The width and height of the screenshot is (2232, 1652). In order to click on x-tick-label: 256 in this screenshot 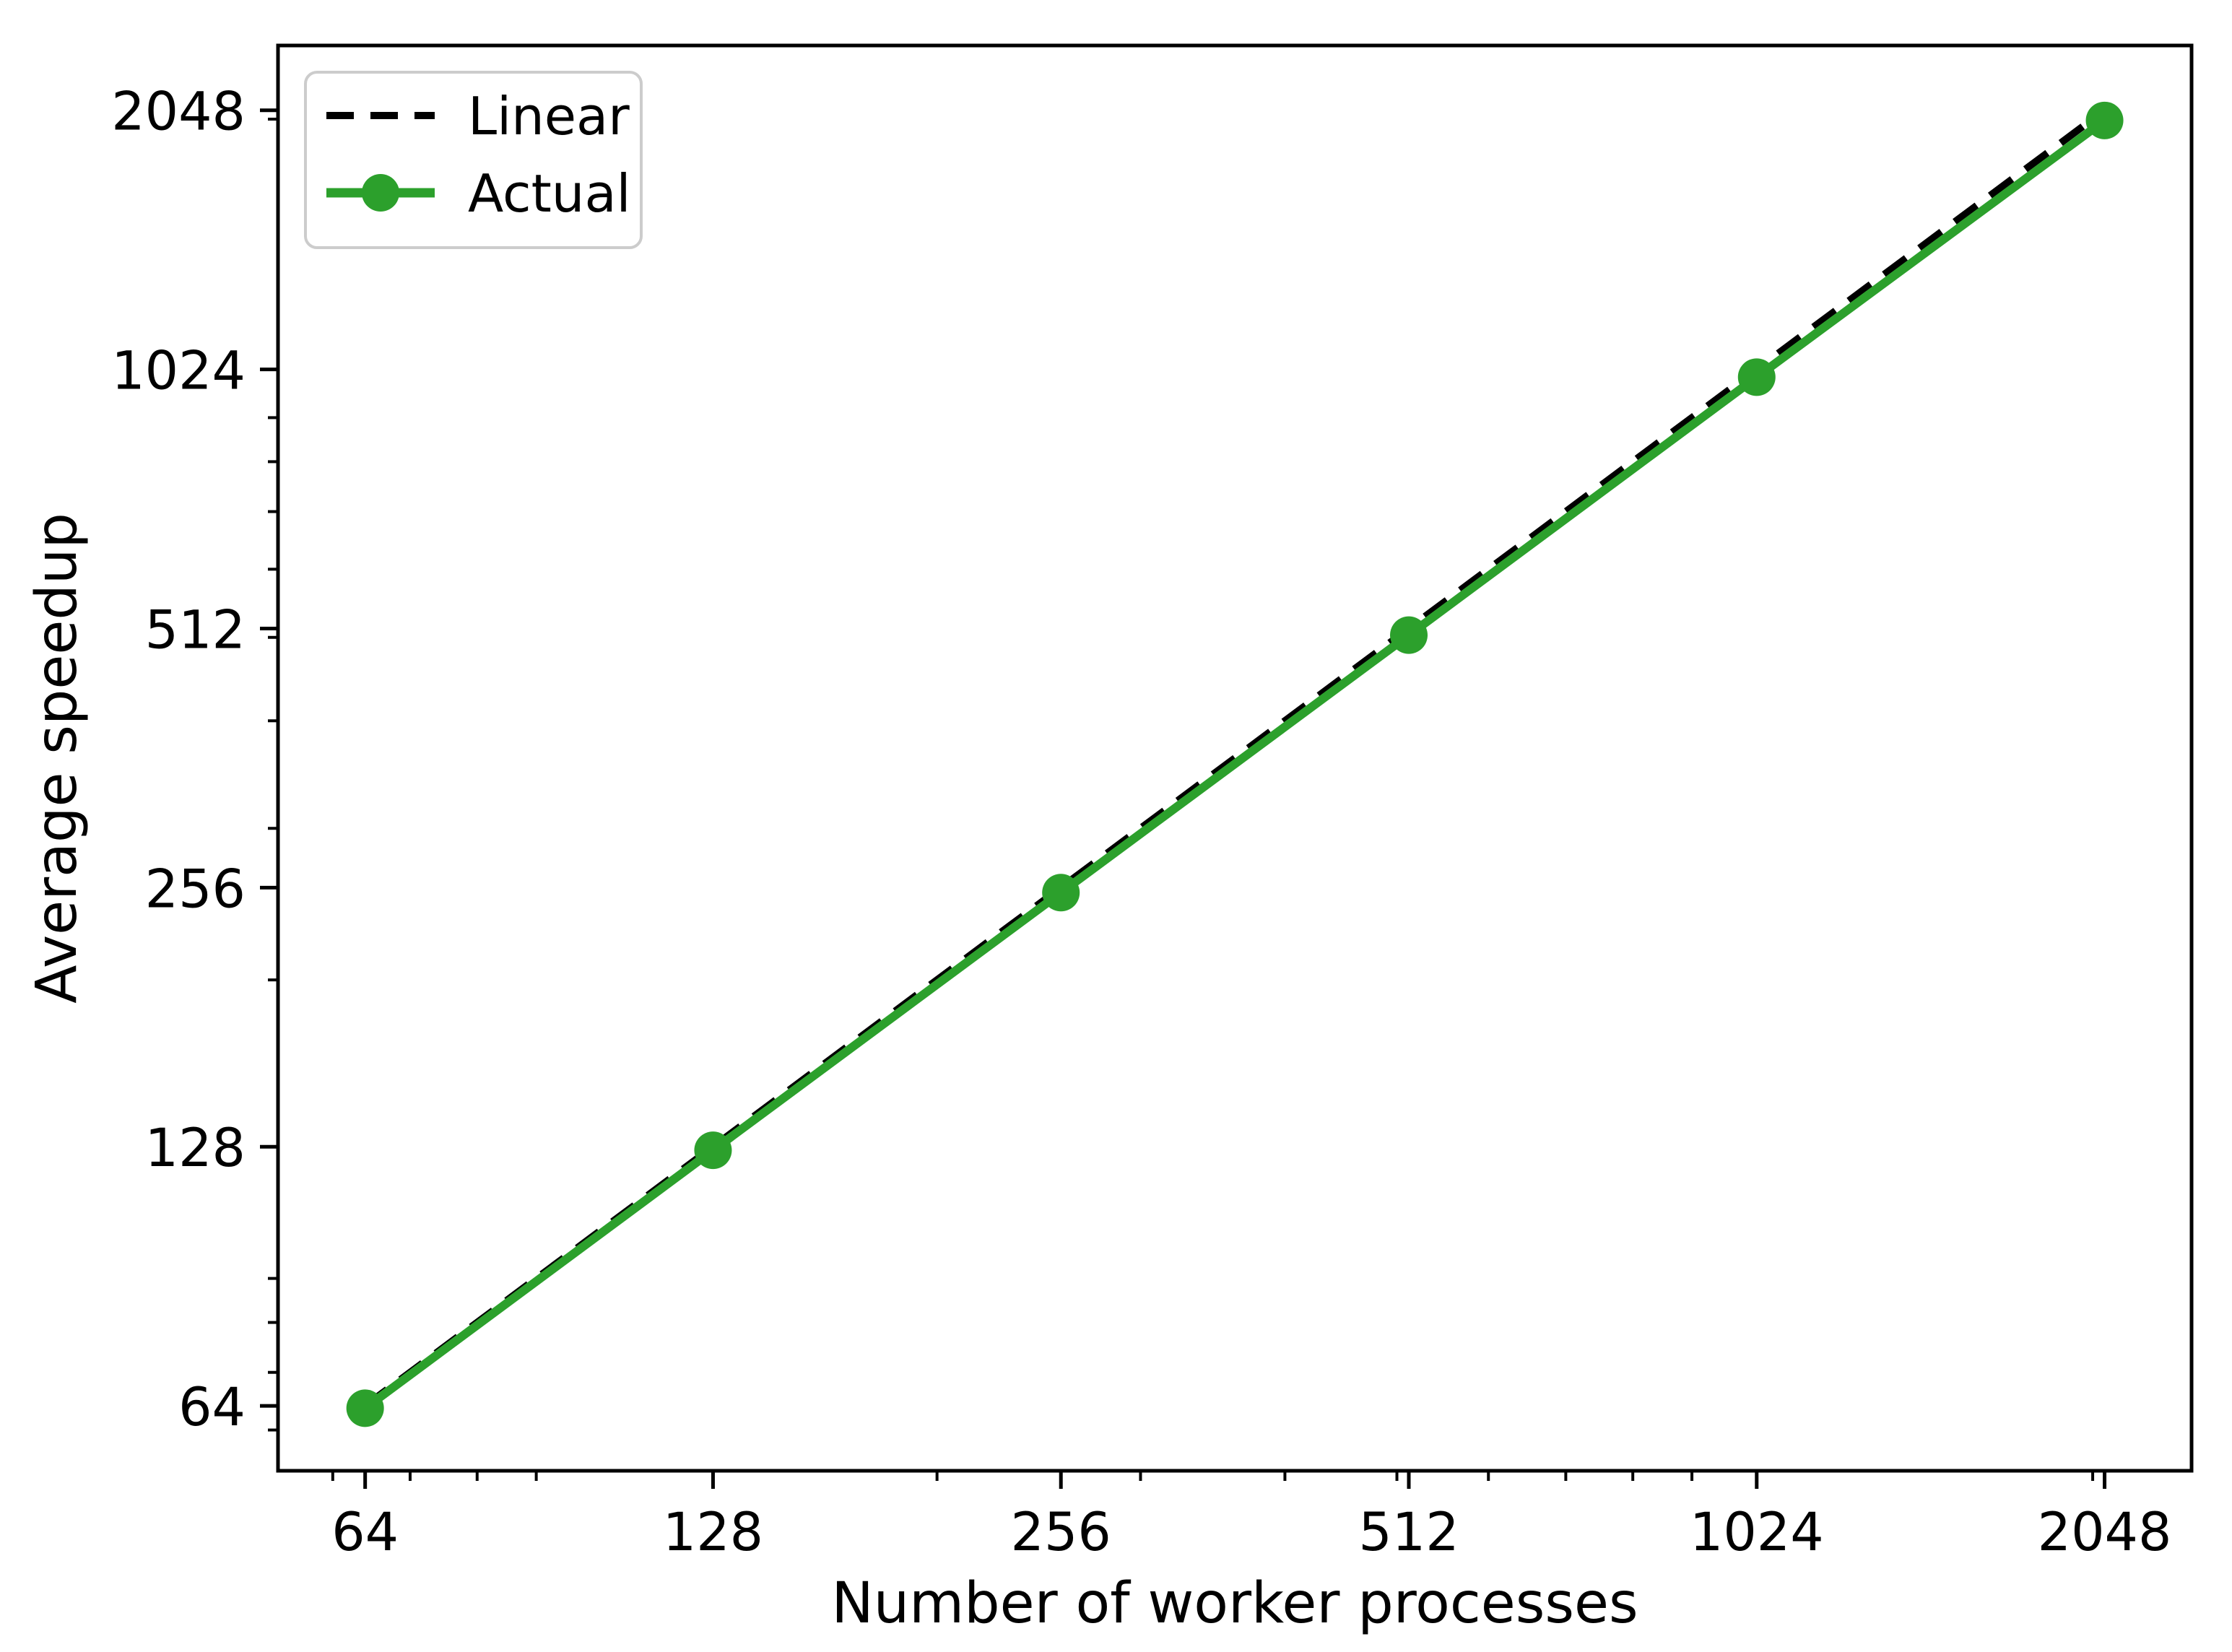, I will do `click(1061, 1532)`.